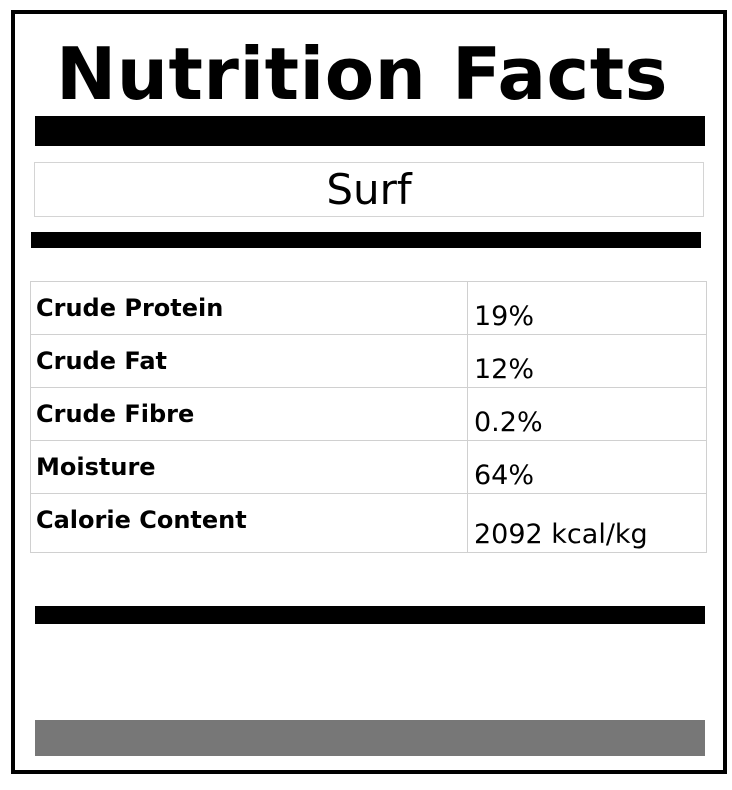 This screenshot has height=790, width=732. Describe the element at coordinates (370, 738) in the screenshot. I see `footer-bar` at that location.